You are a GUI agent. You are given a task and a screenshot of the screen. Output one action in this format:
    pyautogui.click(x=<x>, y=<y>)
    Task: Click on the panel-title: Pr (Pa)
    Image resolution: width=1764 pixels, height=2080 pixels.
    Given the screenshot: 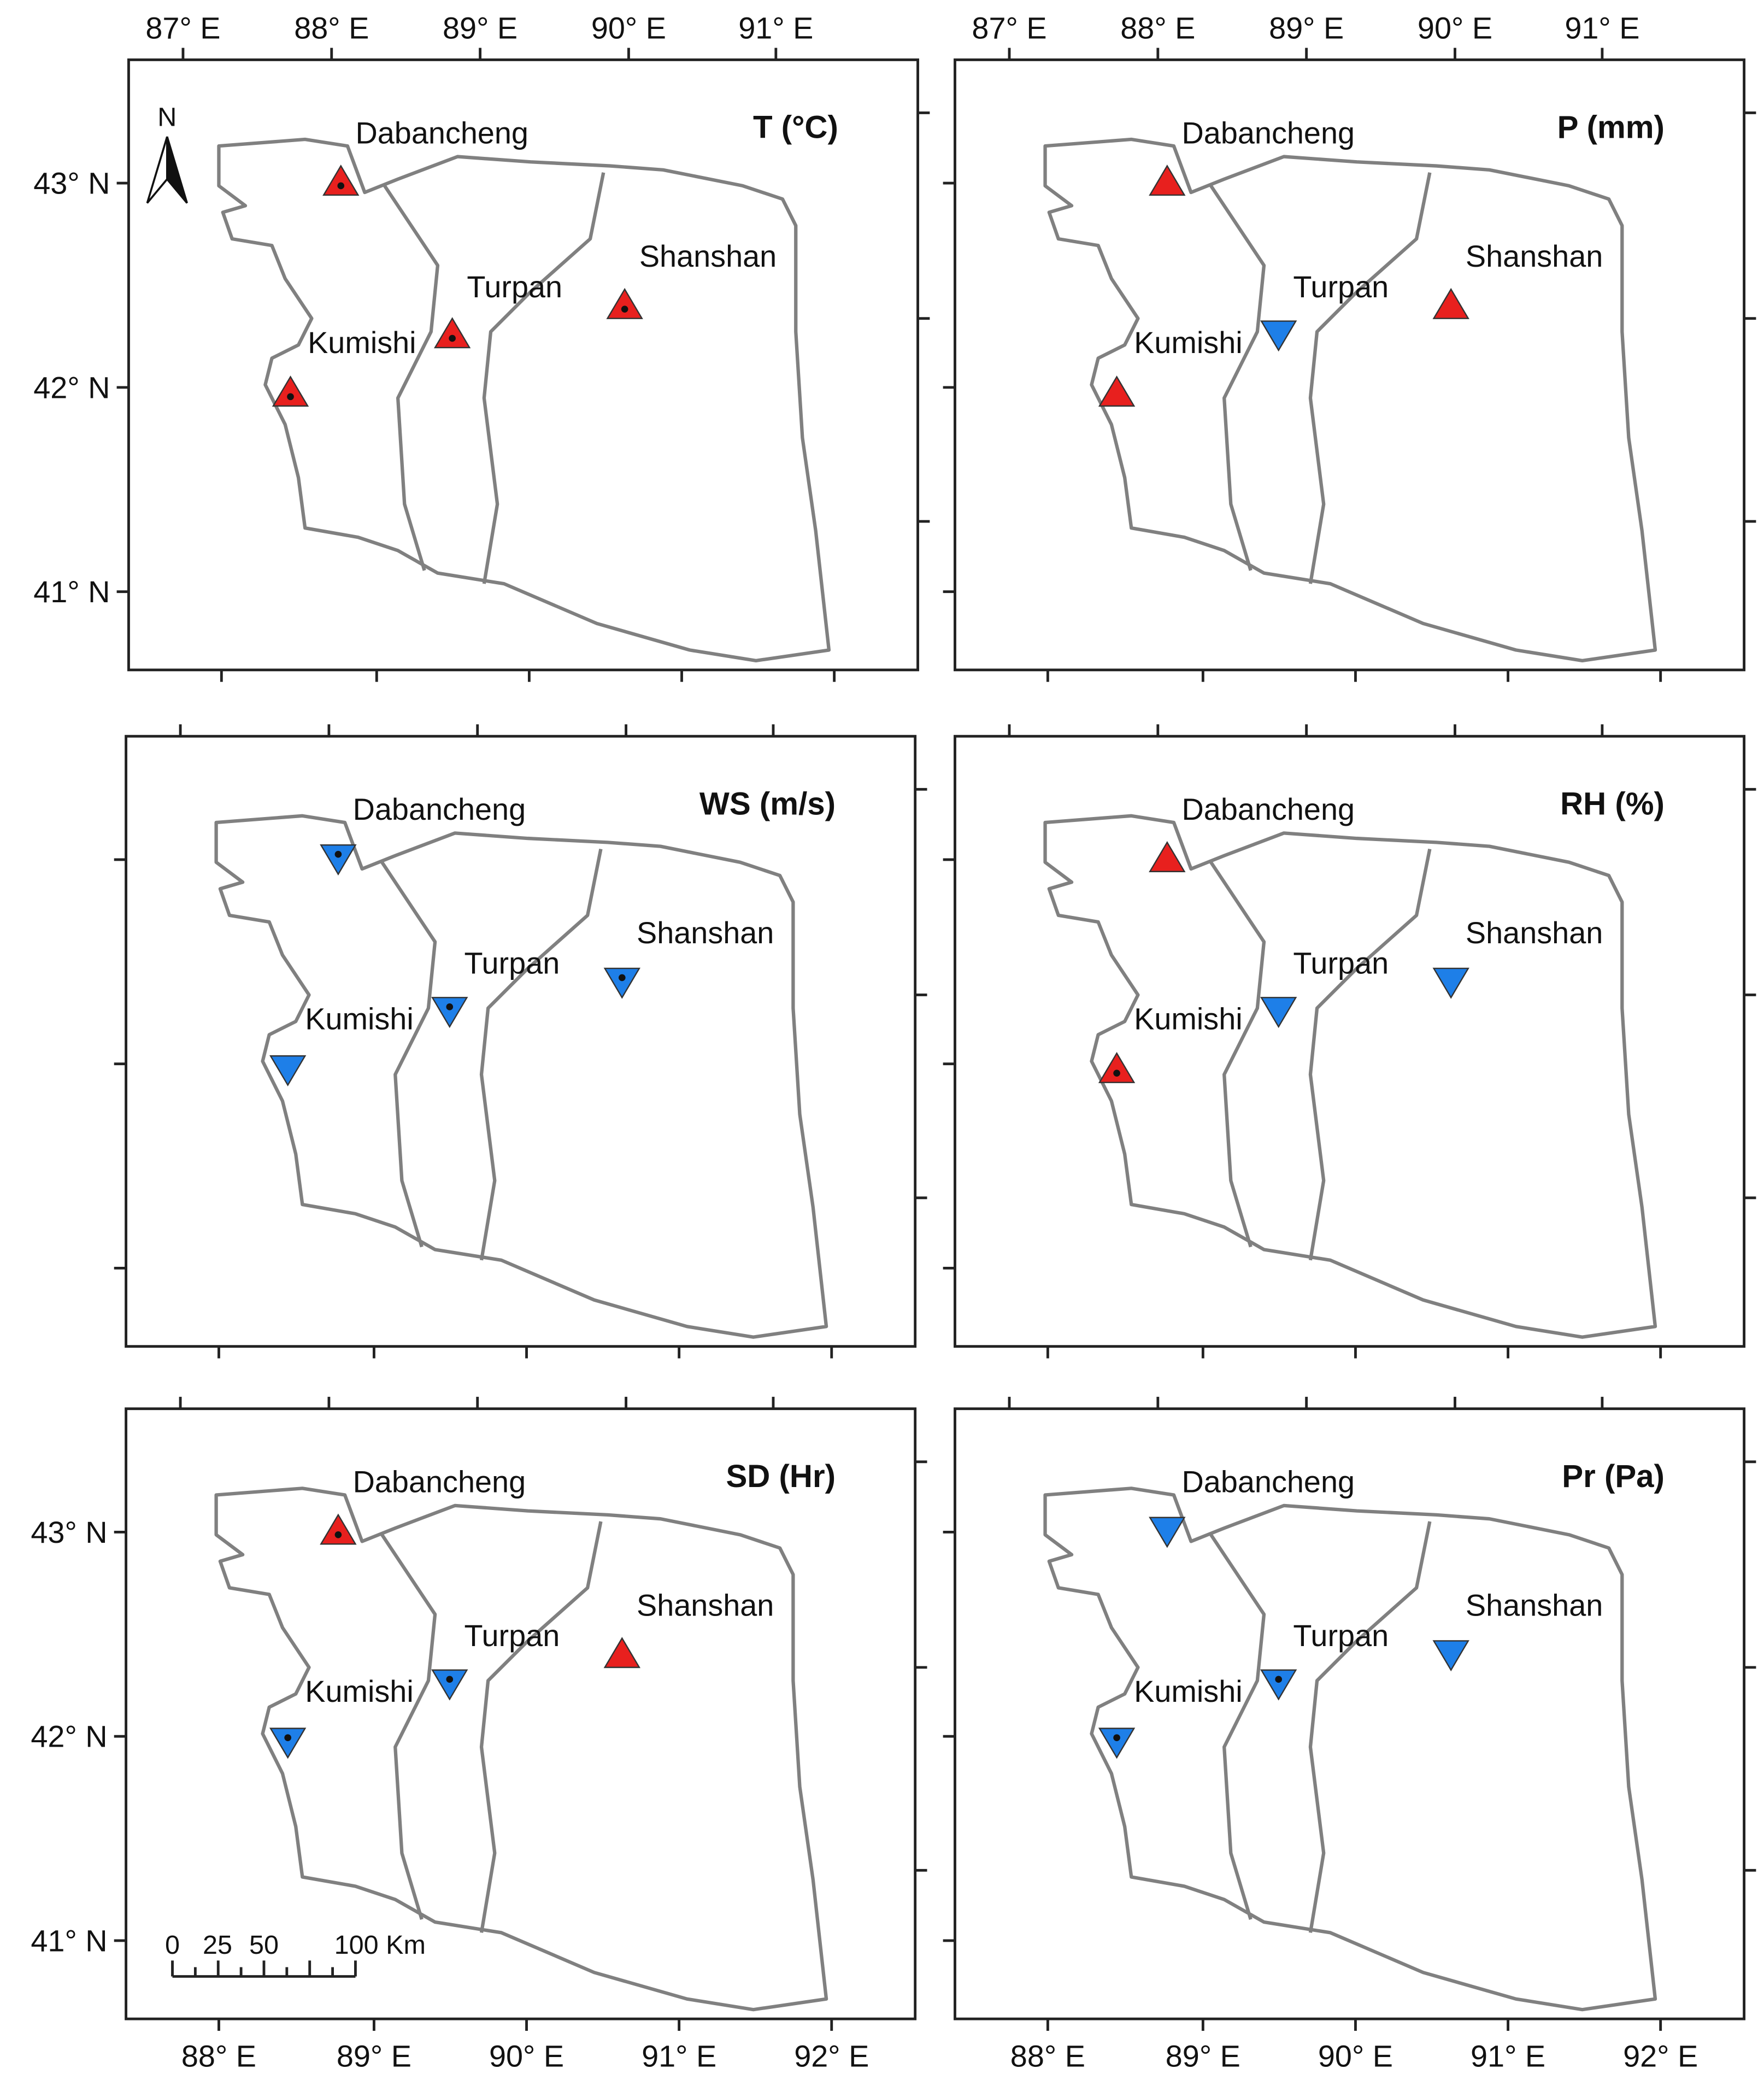 What is the action you would take?
    pyautogui.click(x=1613, y=1477)
    